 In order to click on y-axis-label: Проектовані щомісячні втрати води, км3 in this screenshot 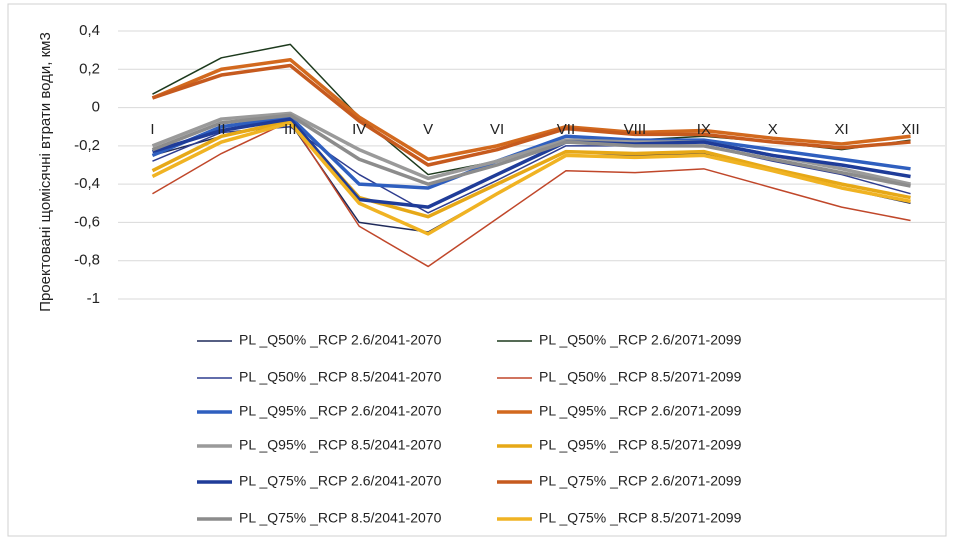, I will do `click(45, 172)`.